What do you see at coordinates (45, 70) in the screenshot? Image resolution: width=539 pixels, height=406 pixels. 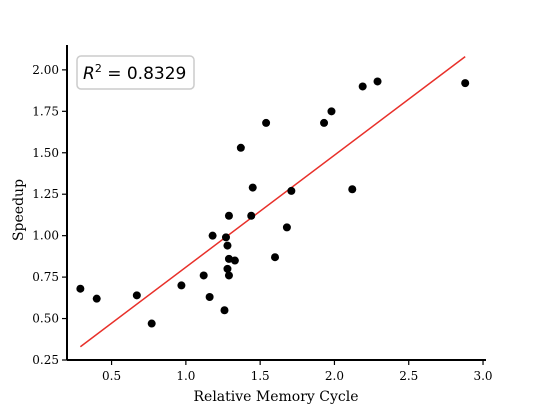 I see `y-tick-label: 2.00` at bounding box center [45, 70].